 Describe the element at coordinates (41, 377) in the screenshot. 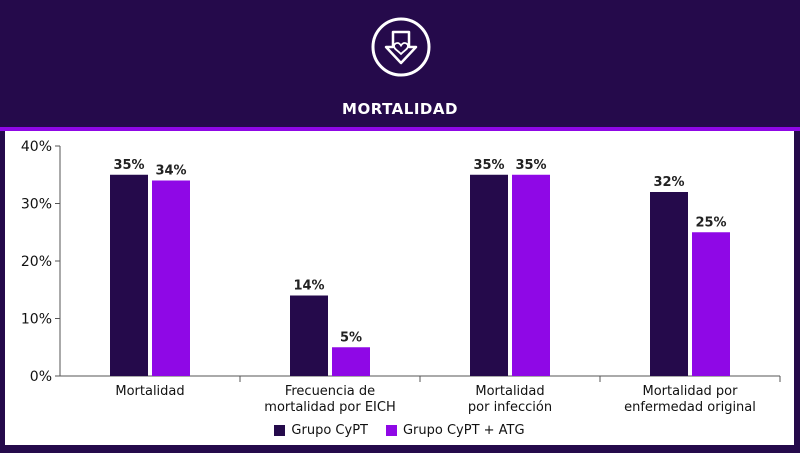

I see `y-tick-label: 0%` at that location.